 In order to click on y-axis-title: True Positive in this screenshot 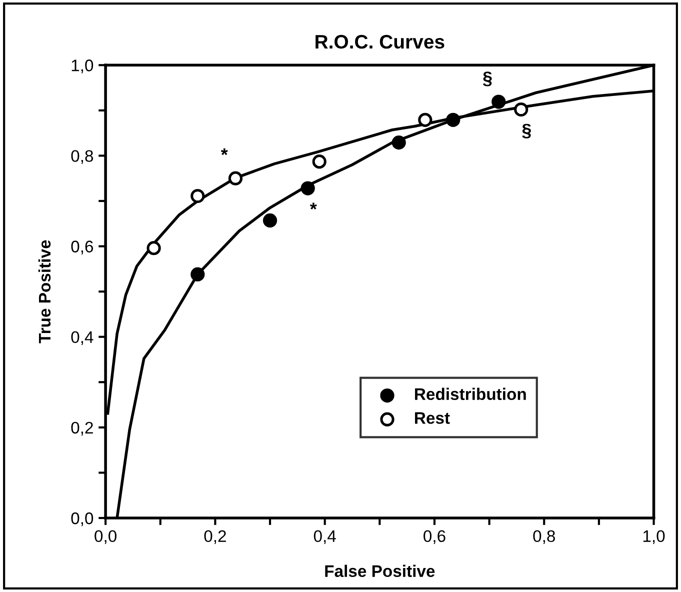, I will do `click(44, 292)`.